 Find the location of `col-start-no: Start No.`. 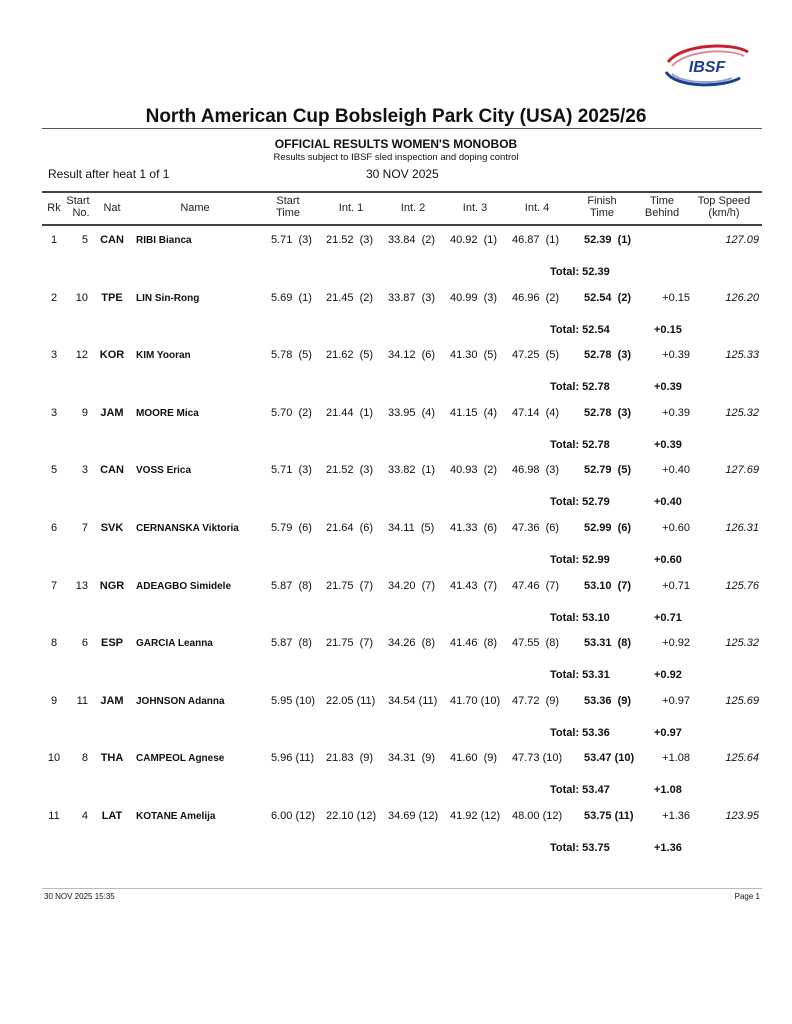

col-start-no: Start No. is located at coordinates (78, 207).